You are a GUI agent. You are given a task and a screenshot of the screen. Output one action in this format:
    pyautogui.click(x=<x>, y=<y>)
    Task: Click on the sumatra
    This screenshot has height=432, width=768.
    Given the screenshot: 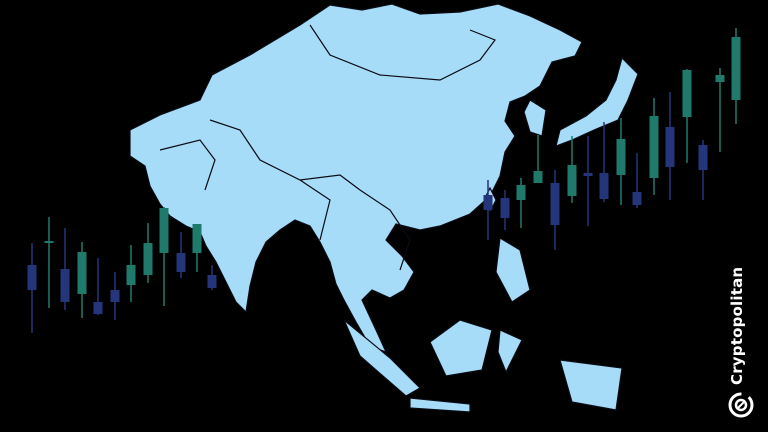 What is the action you would take?
    pyautogui.click(x=382, y=358)
    